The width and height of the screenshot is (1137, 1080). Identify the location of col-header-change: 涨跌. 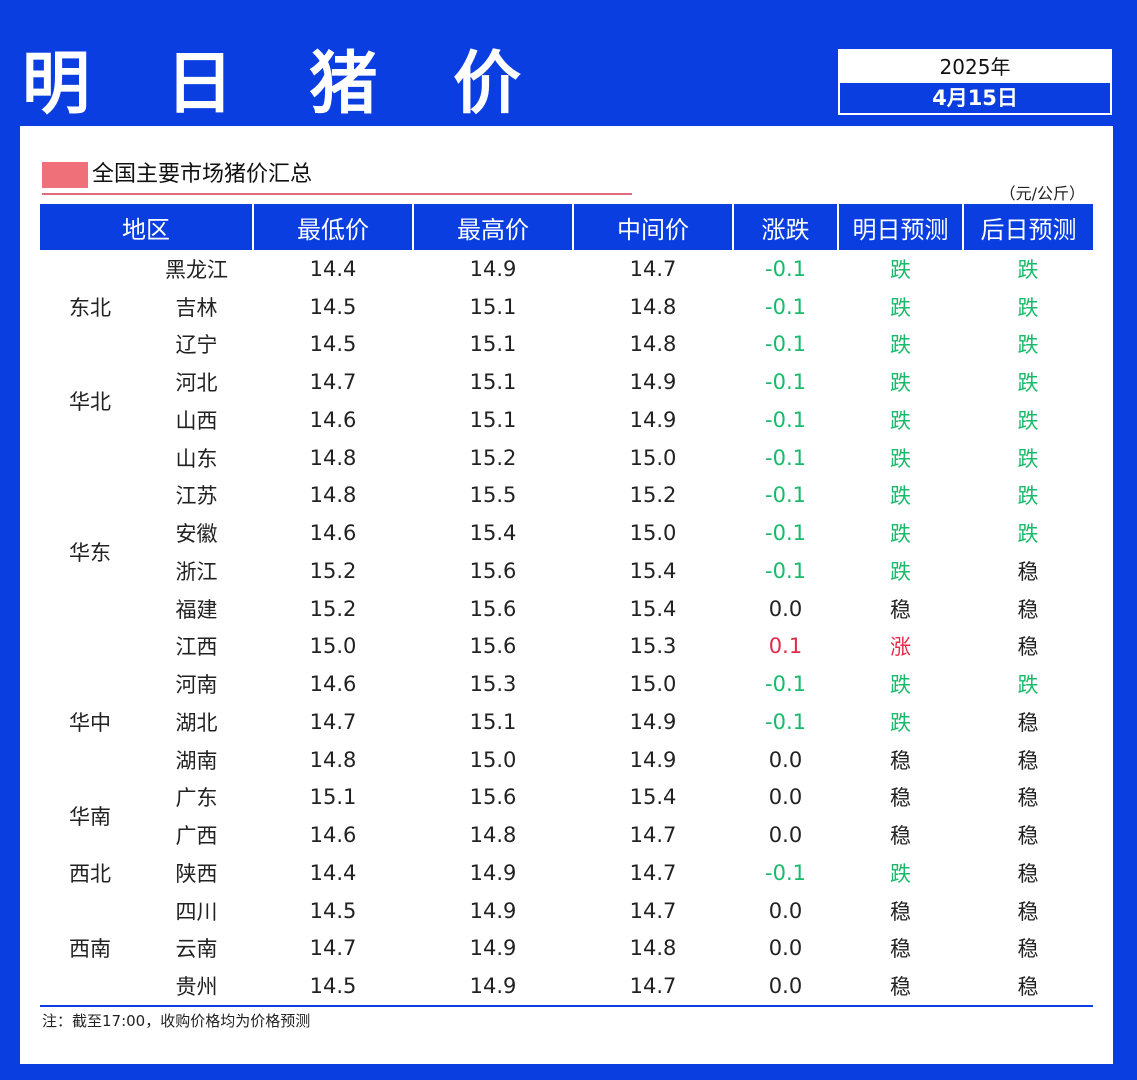
(785, 227).